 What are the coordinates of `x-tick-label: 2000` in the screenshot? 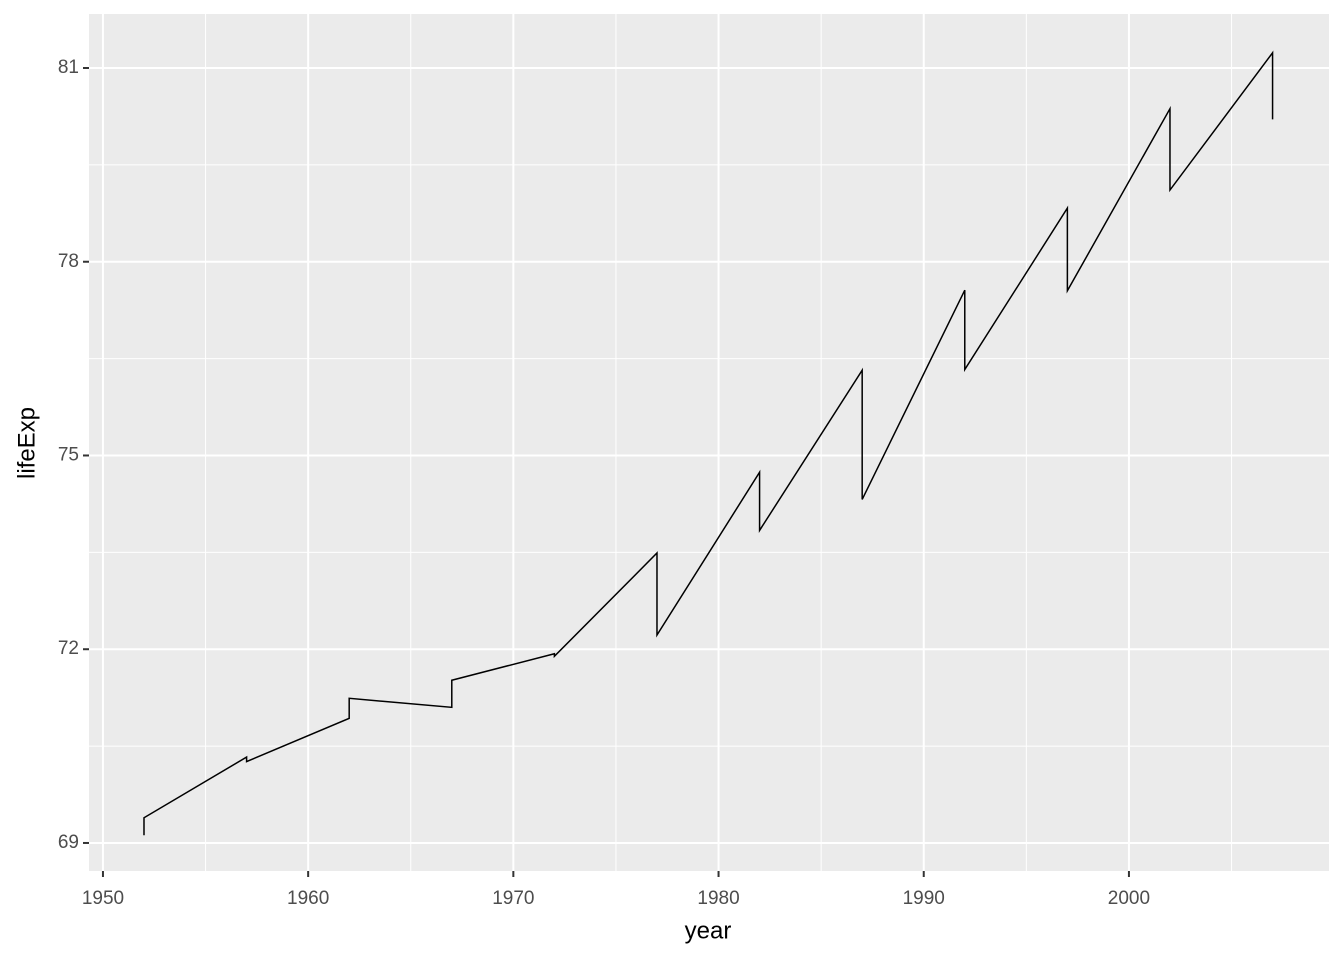 It's located at (1129, 898).